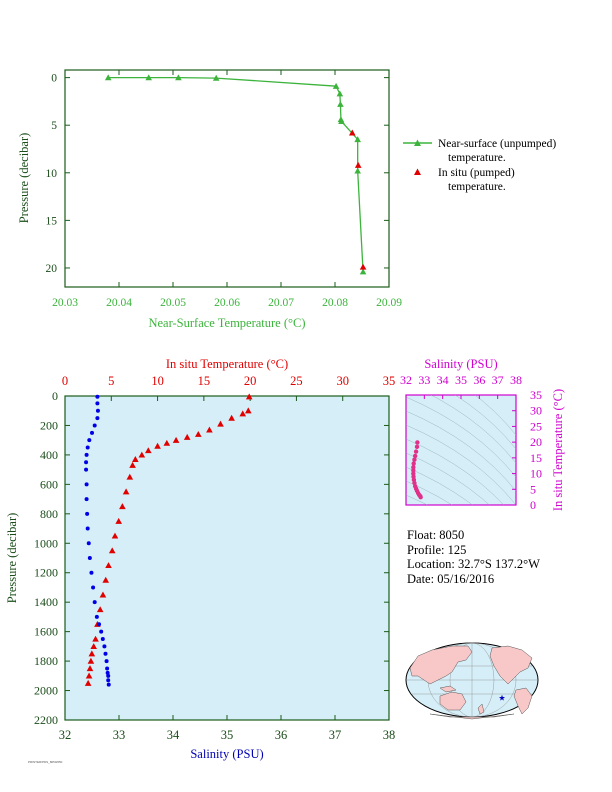 Image resolution: width=612 pixels, height=792 pixels. I want to click on ts-plot-frame, so click(461, 450).